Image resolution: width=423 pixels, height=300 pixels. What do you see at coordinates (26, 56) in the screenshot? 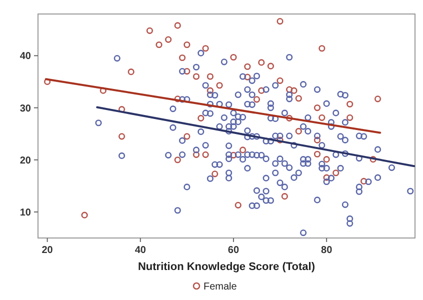
I see `y-tick-label: 40` at bounding box center [26, 56].